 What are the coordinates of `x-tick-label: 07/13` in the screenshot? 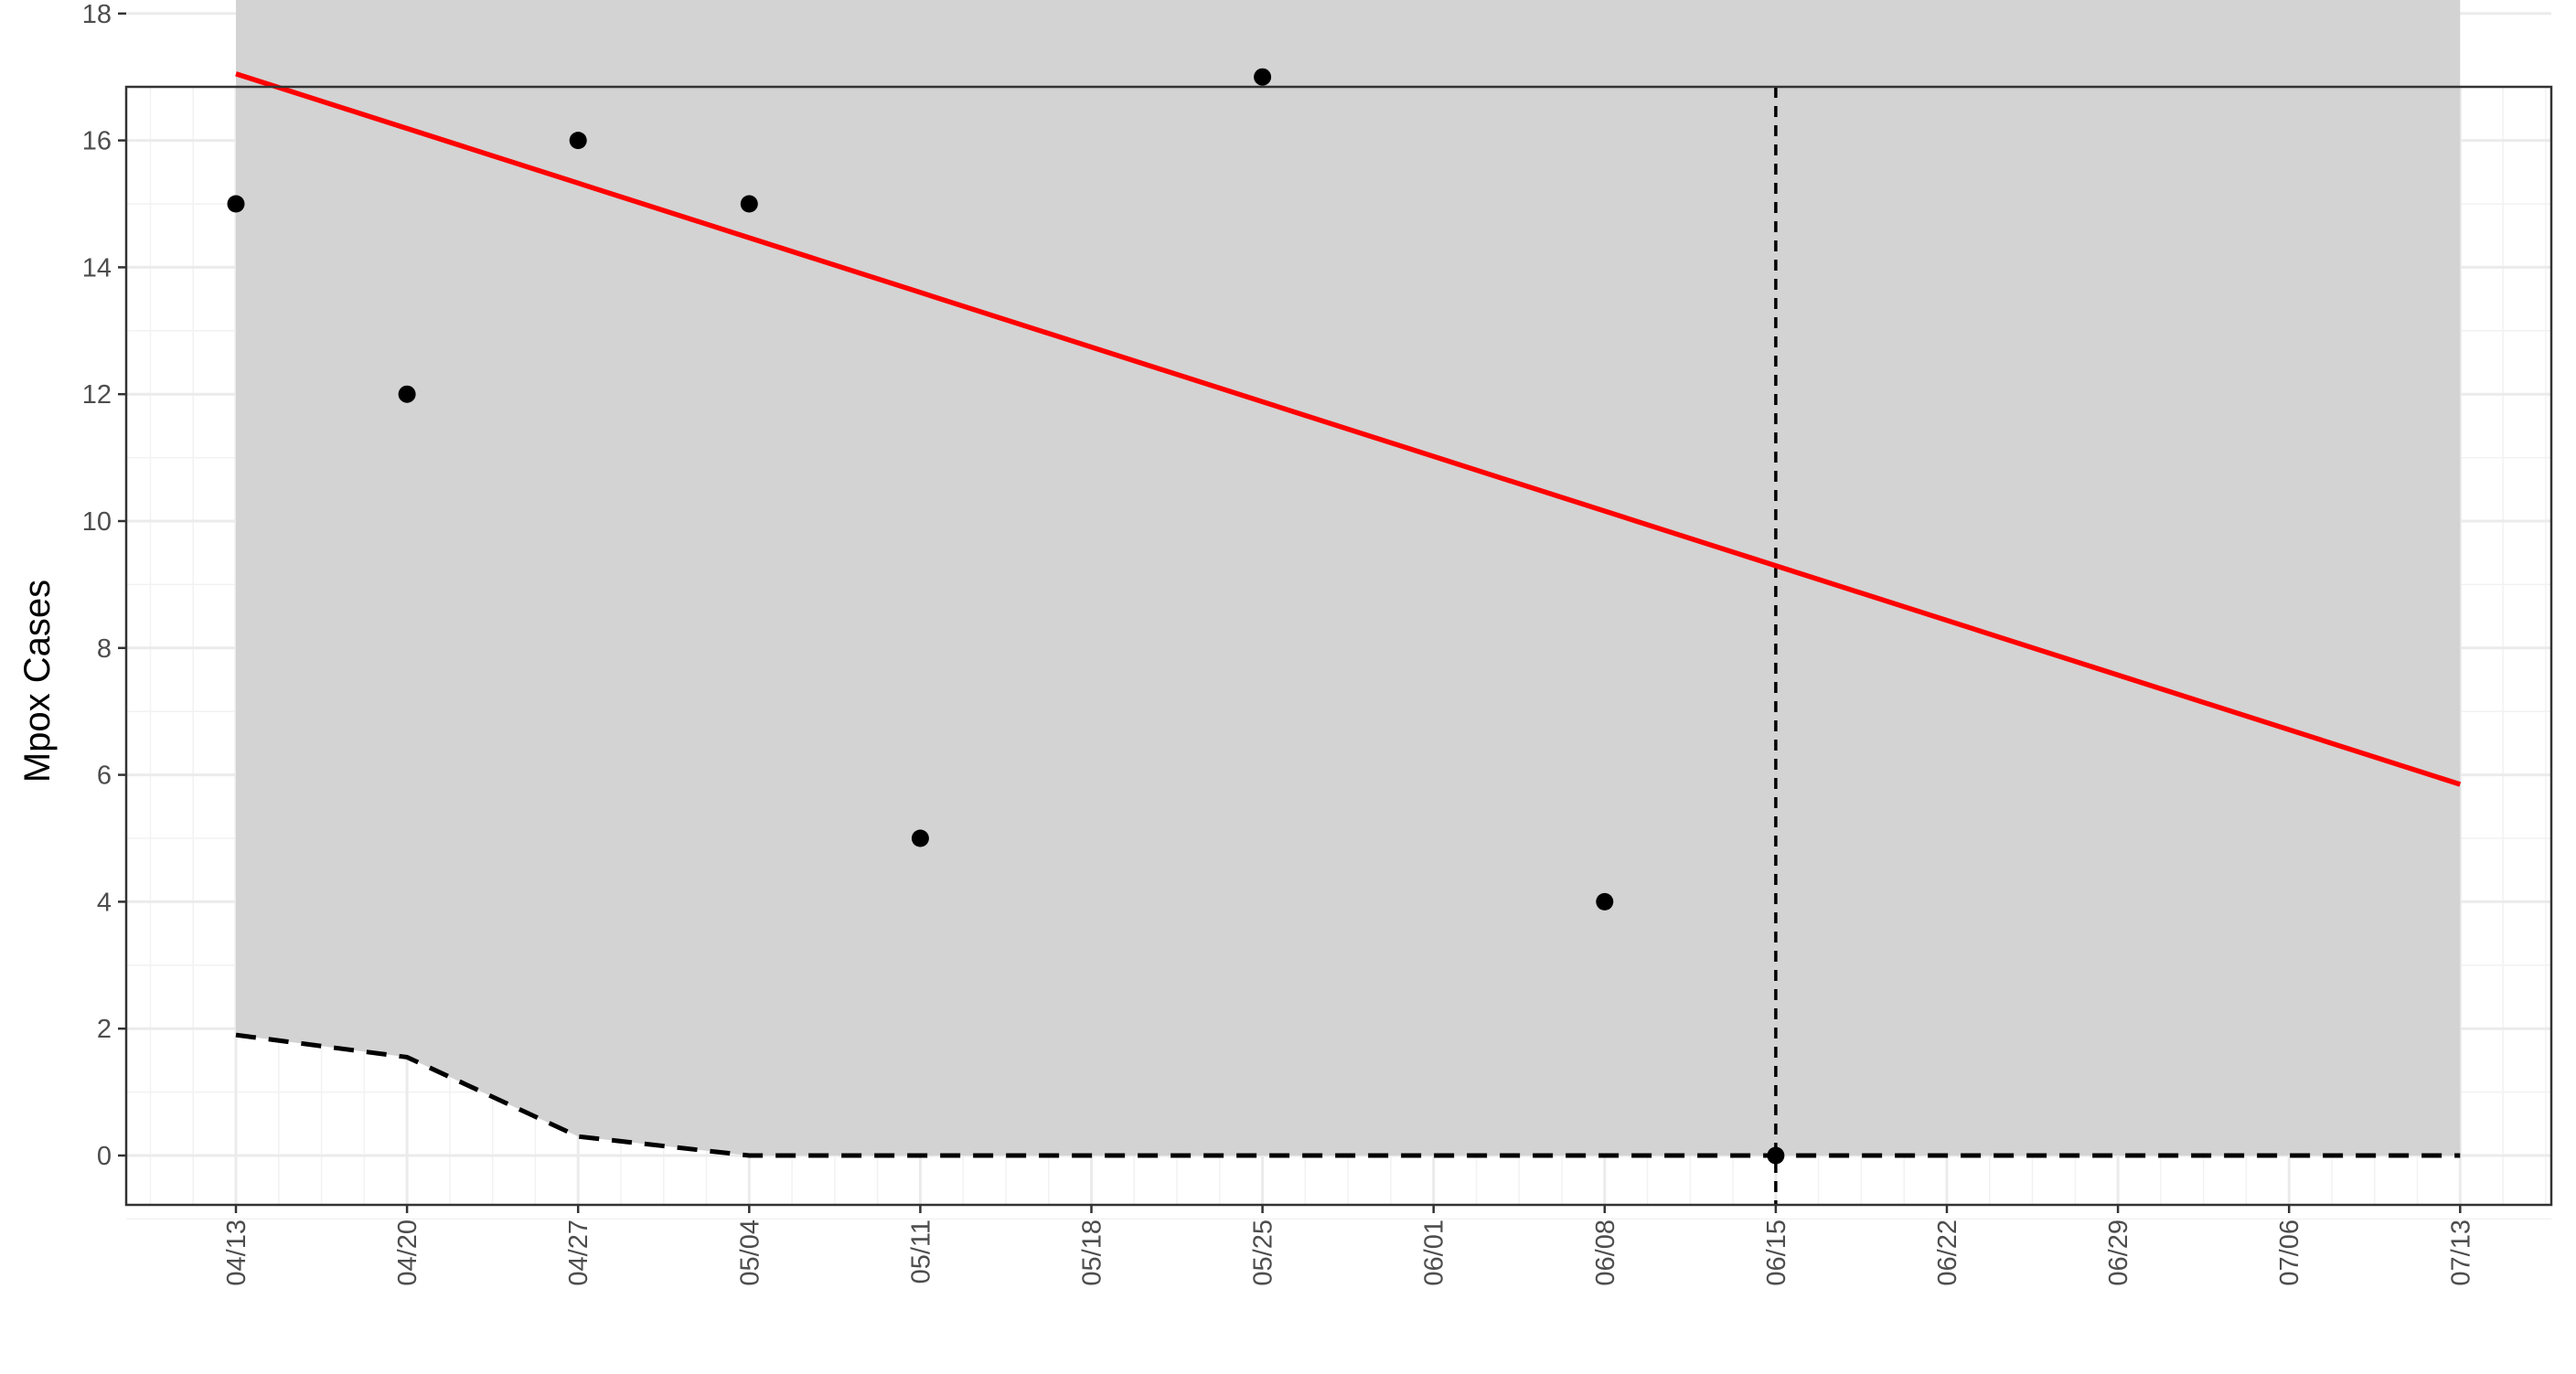 It's located at (2460, 1253).